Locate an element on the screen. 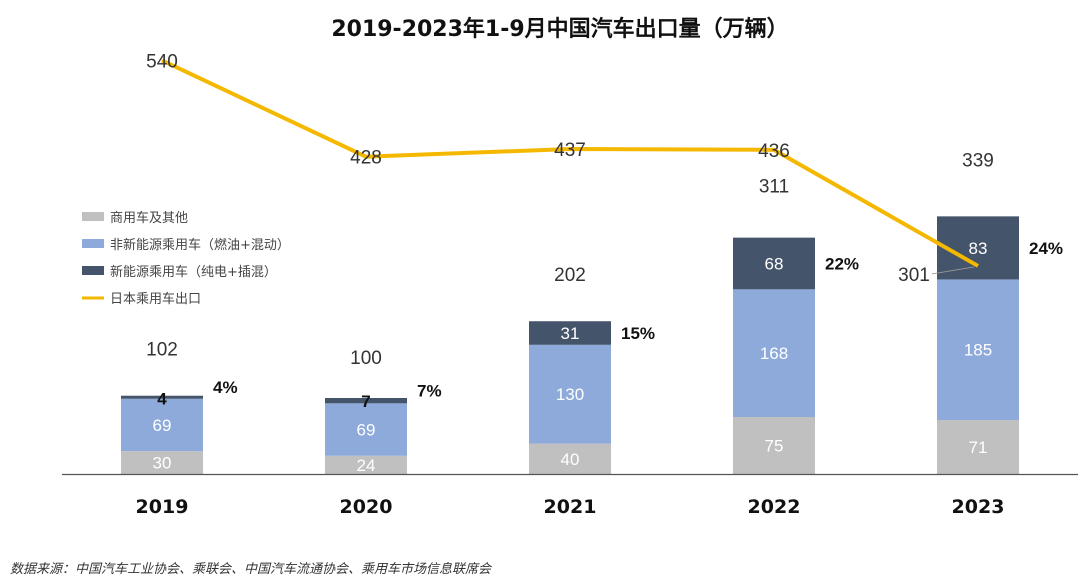  bar-label-2020-s1: 69 is located at coordinates (366, 430).